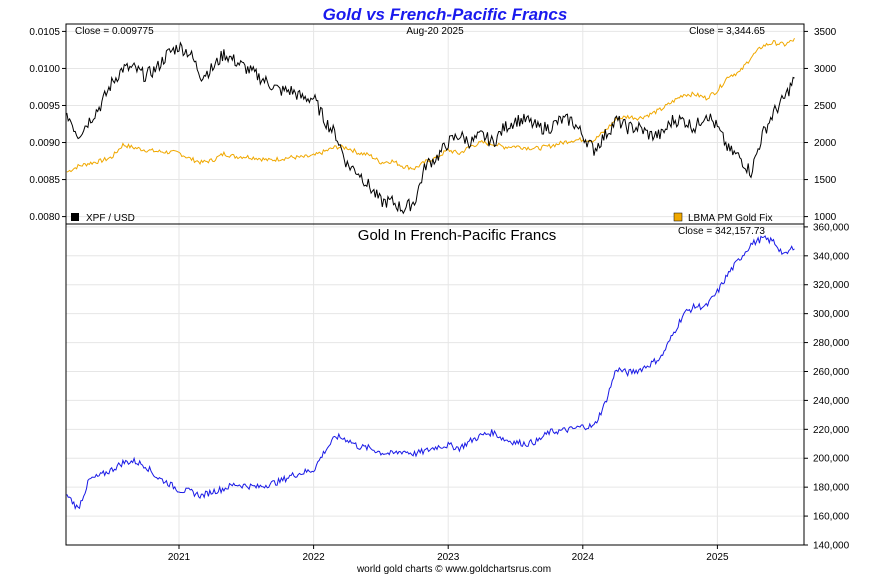  I want to click on x-tick-label: 2024, so click(583, 557).